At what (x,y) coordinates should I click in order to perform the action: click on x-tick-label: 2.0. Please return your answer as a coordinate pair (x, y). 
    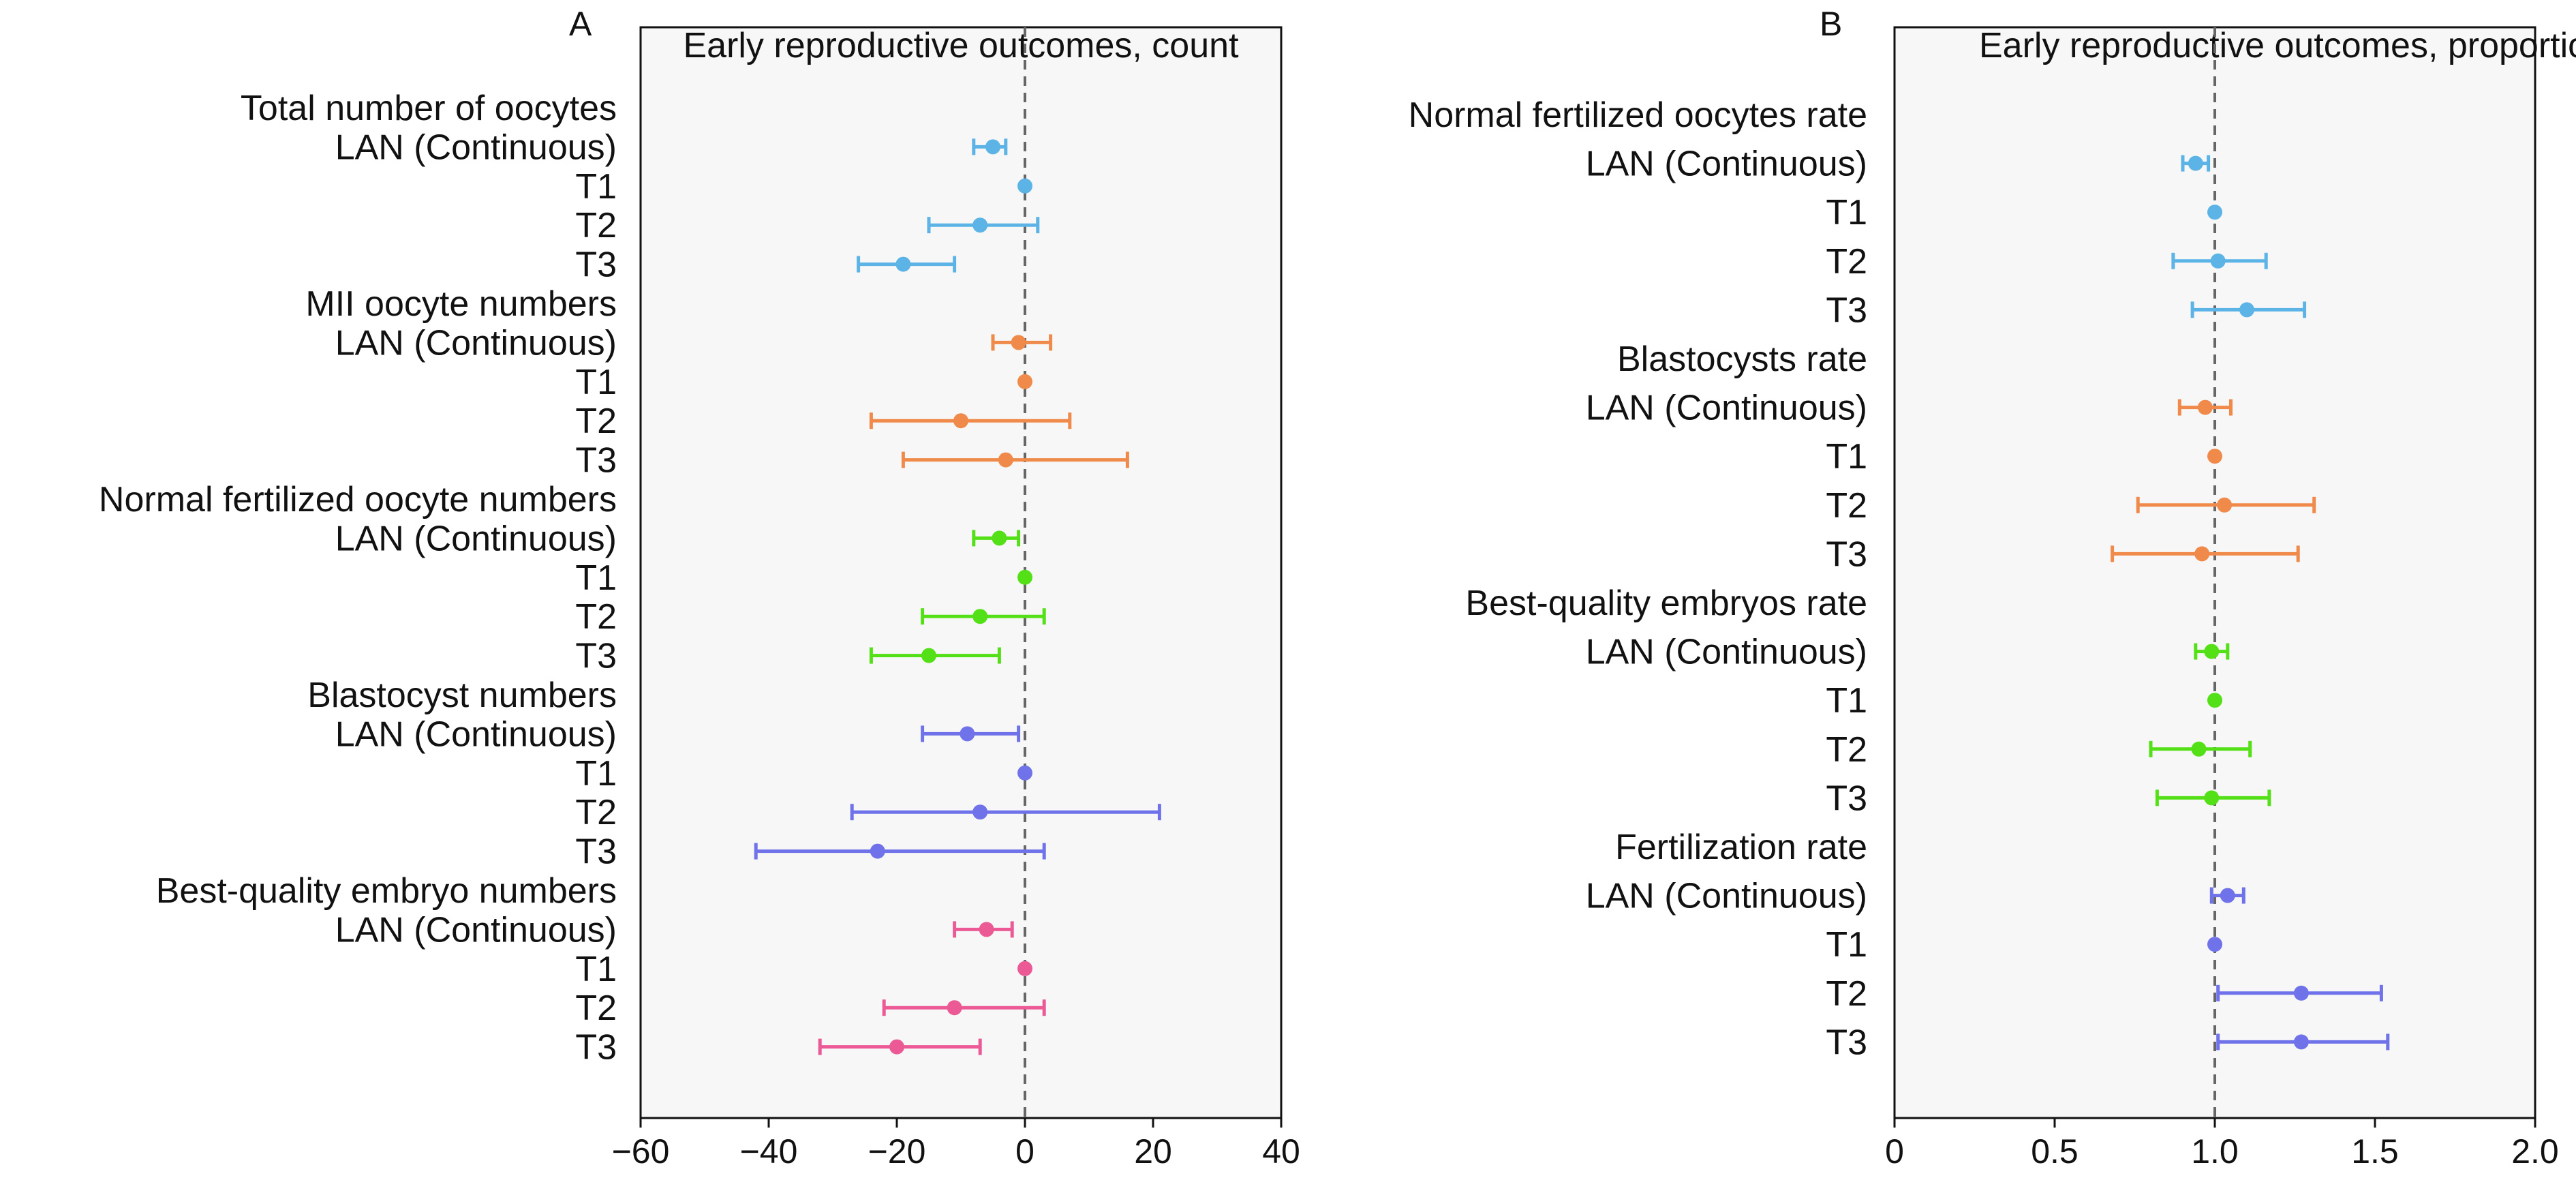
    Looking at the image, I should click on (2535, 1151).